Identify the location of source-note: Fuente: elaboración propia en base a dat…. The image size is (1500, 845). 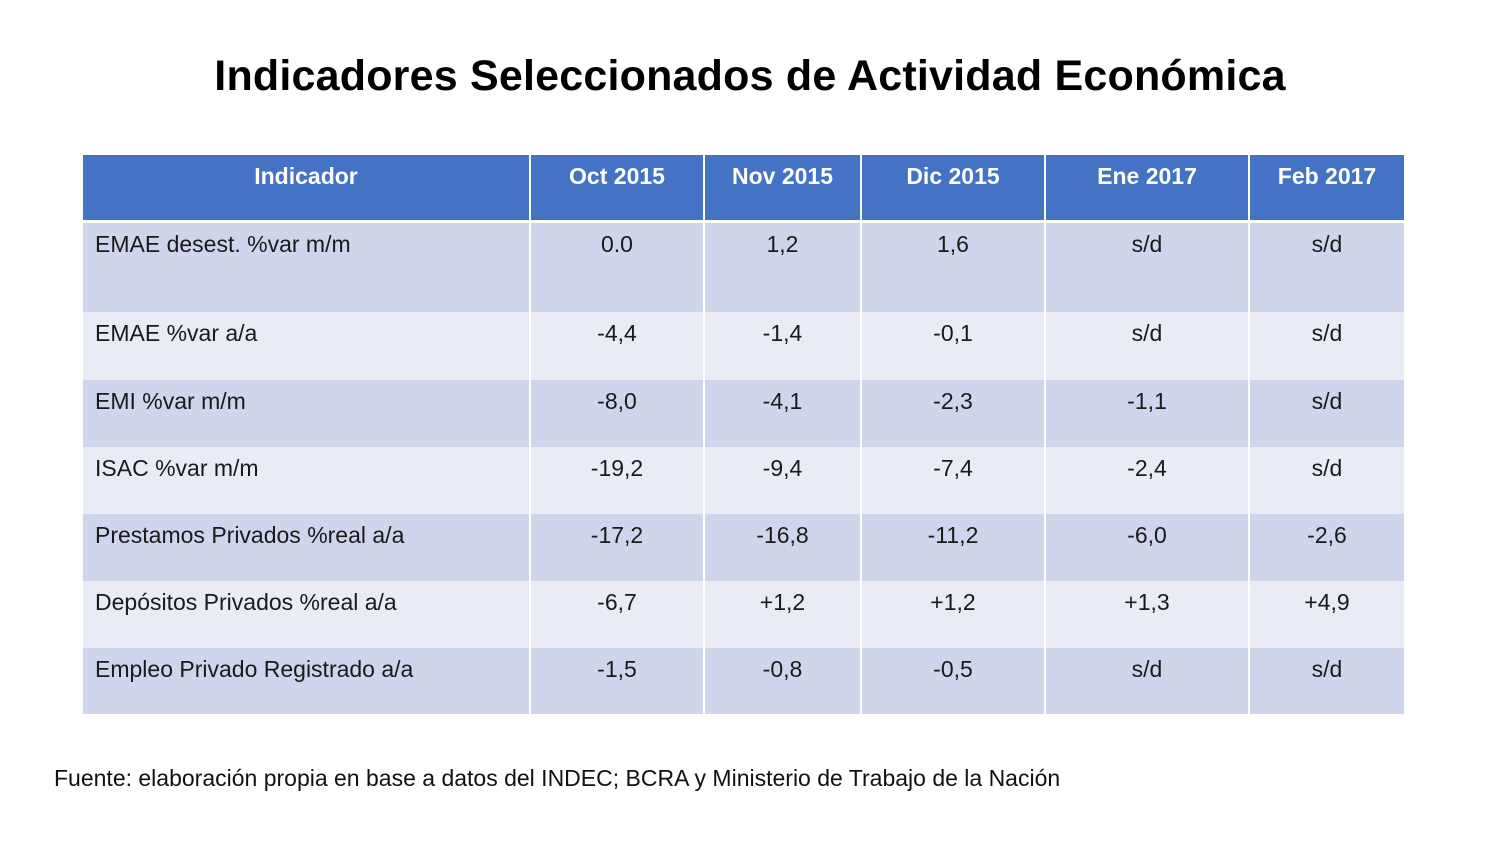
(557, 778).